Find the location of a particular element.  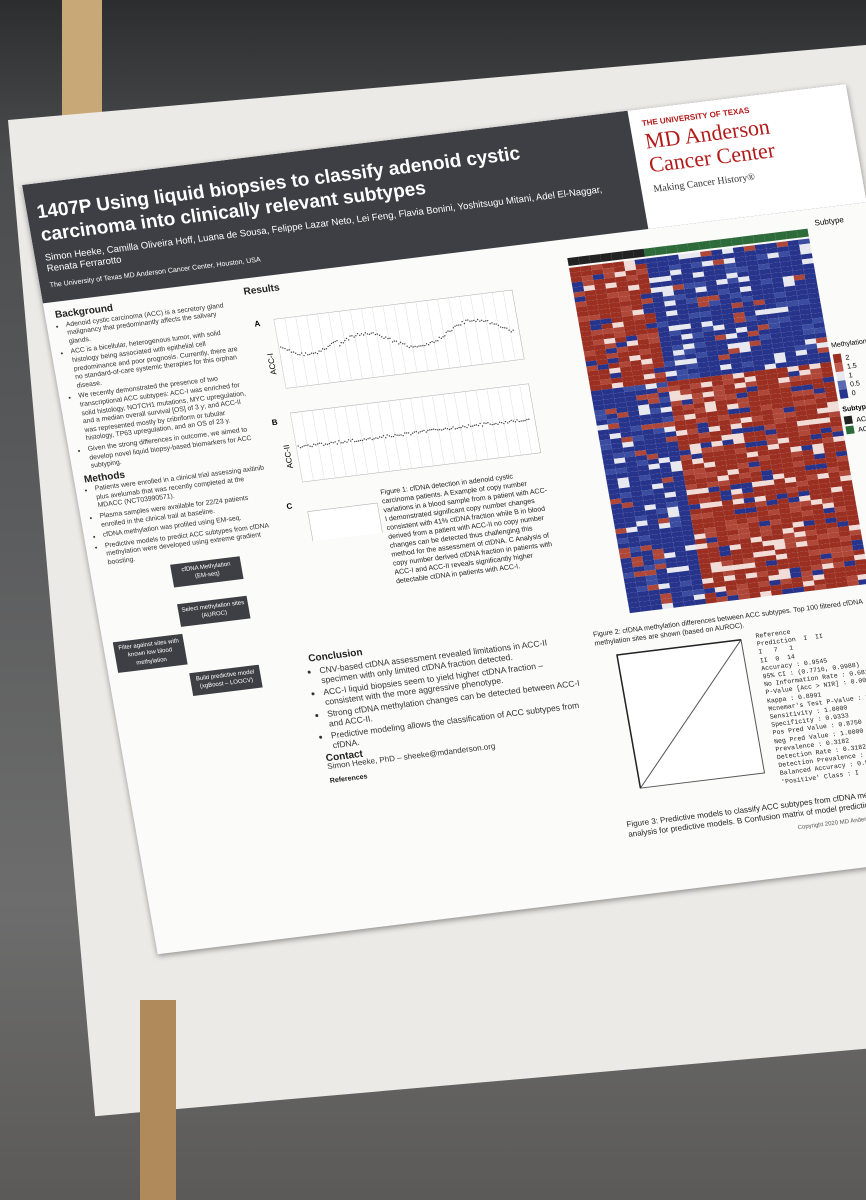

legend-title: Methylation (%) is located at coordinates (848, 343).